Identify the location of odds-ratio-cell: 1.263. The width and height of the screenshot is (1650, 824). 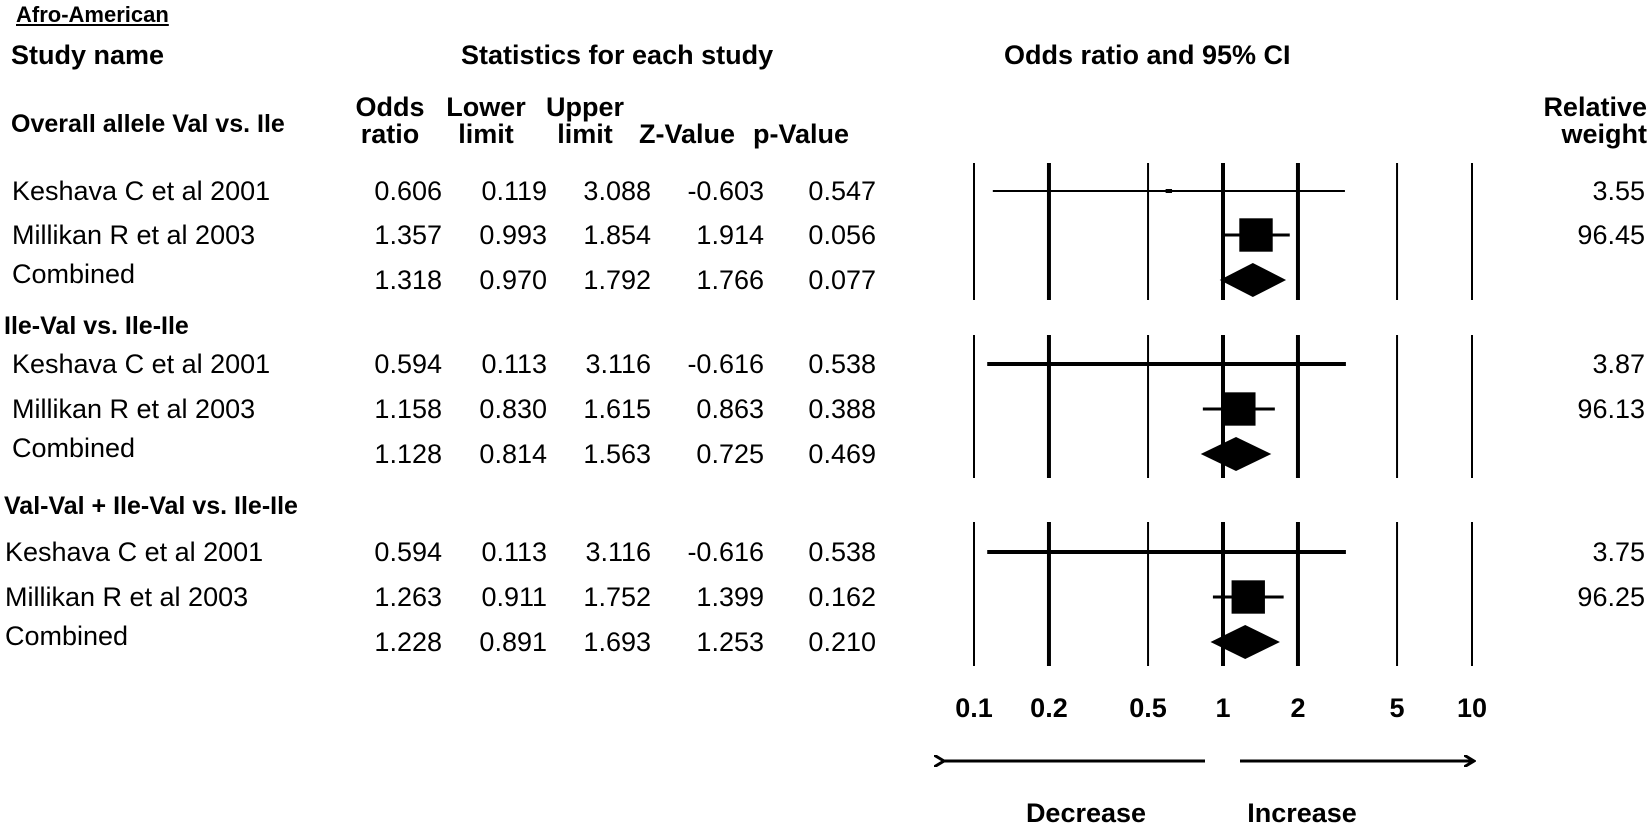
(408, 597).